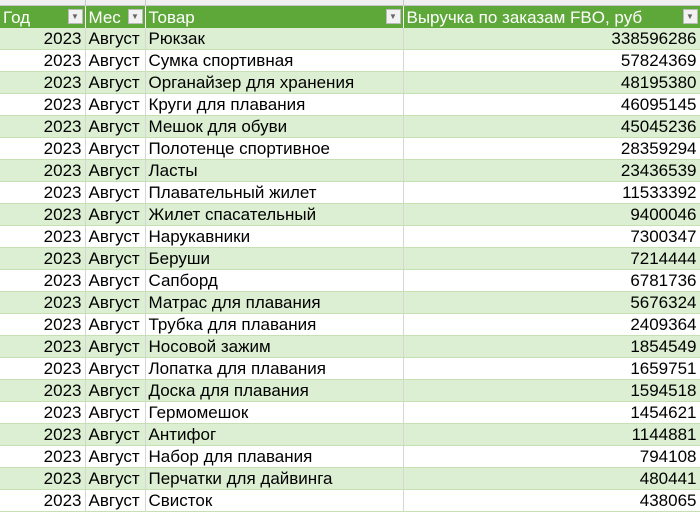 This screenshot has width=700, height=512. I want to click on cell-product: Гермомешок, so click(274, 413).